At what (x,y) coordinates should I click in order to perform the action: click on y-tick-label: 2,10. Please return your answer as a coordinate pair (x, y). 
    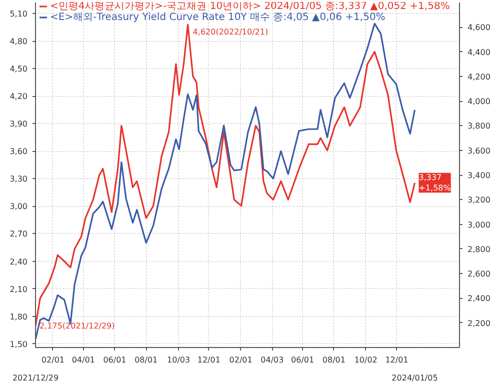
    Looking at the image, I should click on (19, 289).